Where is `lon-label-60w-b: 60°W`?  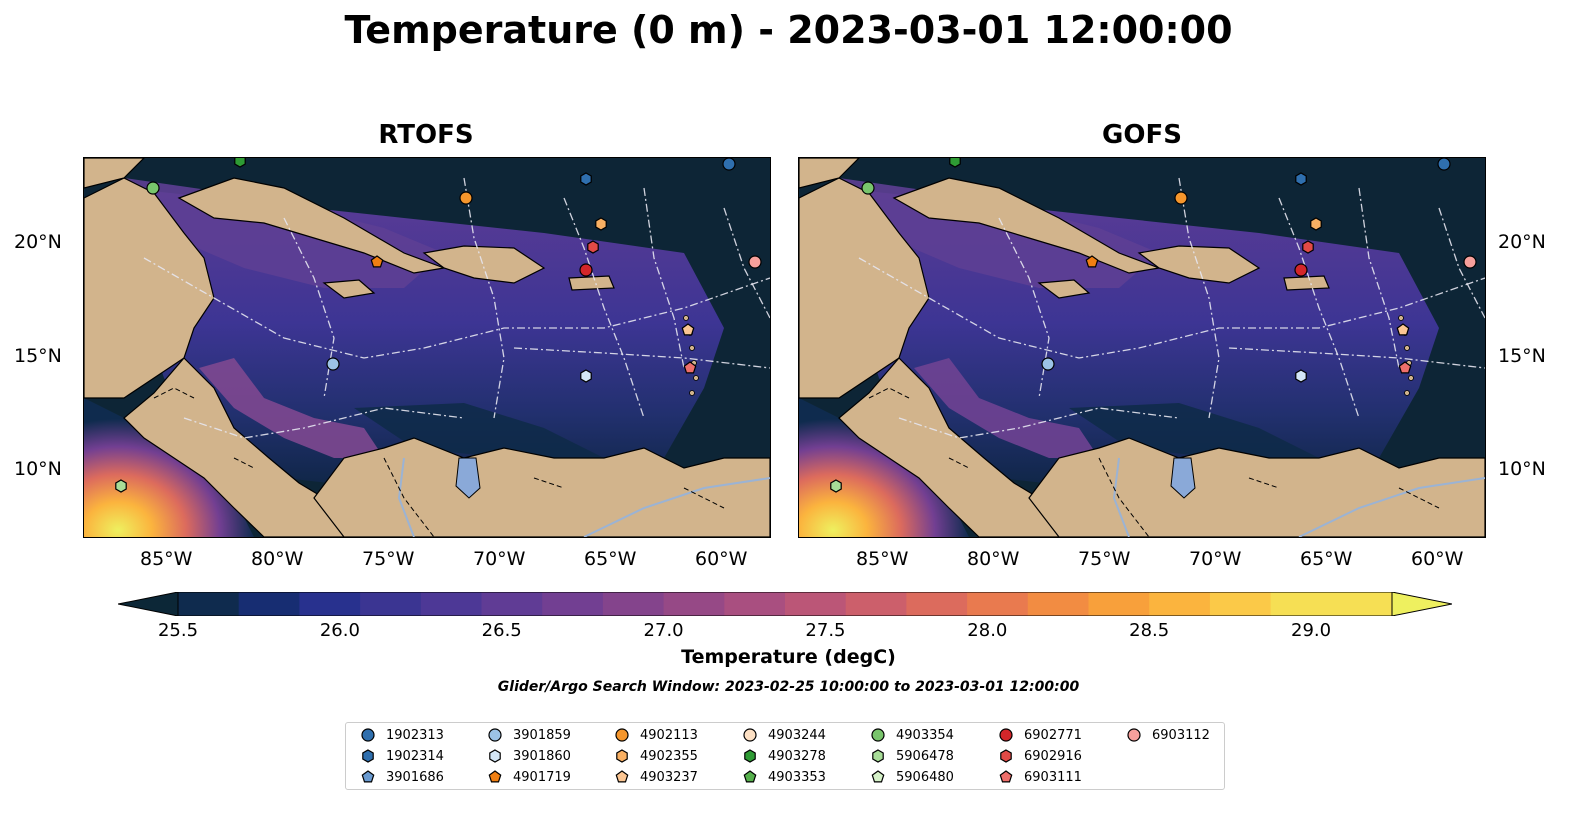
lon-label-60w-b: 60°W is located at coordinates (1437, 559).